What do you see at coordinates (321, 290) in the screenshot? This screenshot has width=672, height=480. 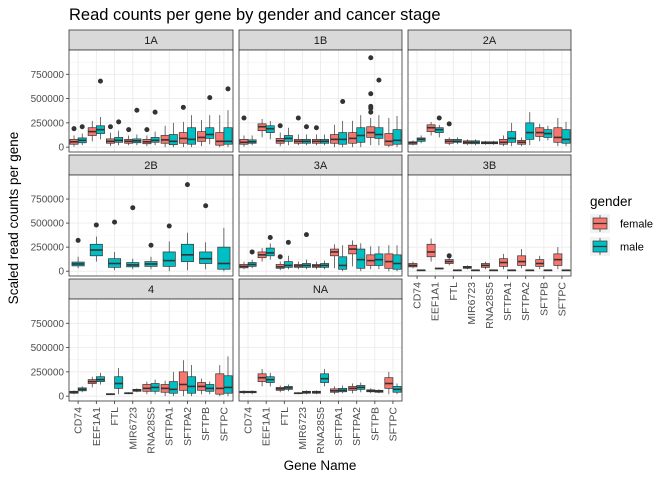 I see `facet-strip-label: NA` at bounding box center [321, 290].